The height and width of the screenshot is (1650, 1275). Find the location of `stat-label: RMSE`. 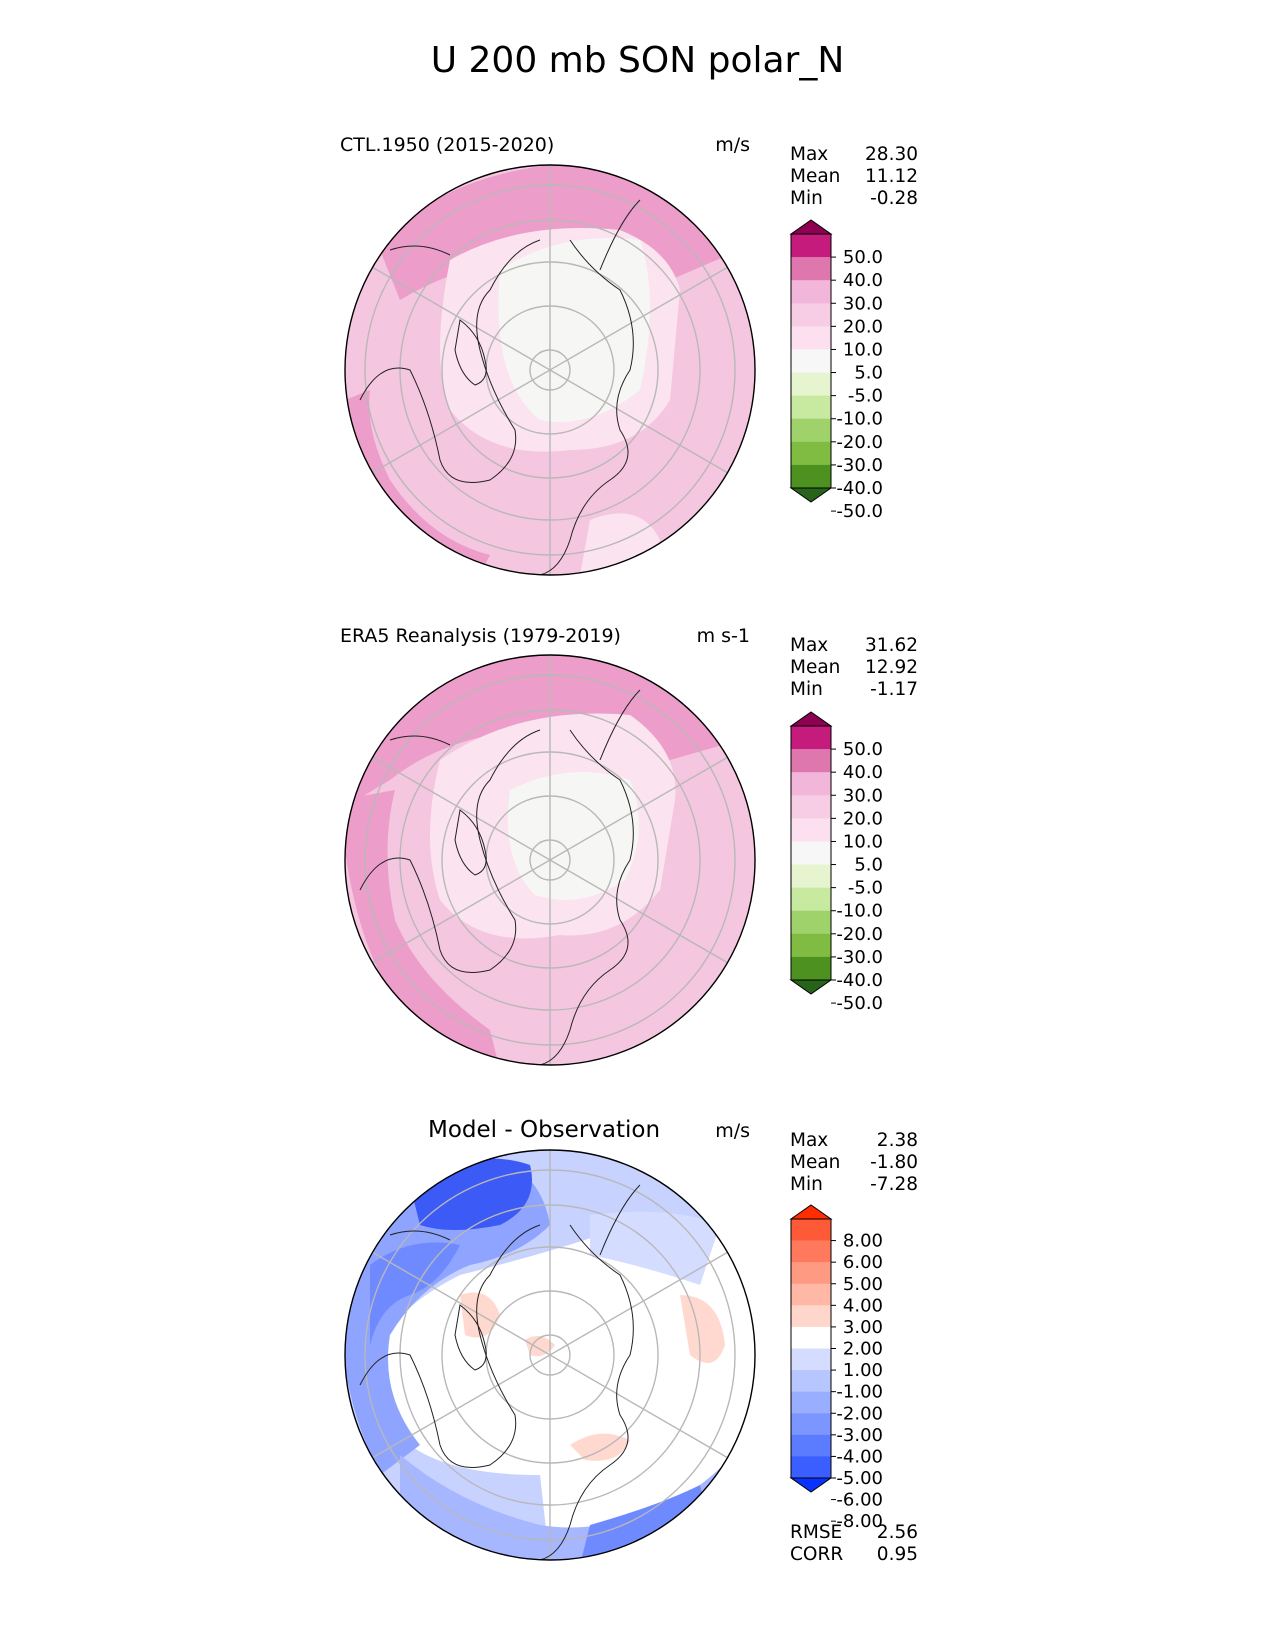

stat-label: RMSE is located at coordinates (816, 1532).